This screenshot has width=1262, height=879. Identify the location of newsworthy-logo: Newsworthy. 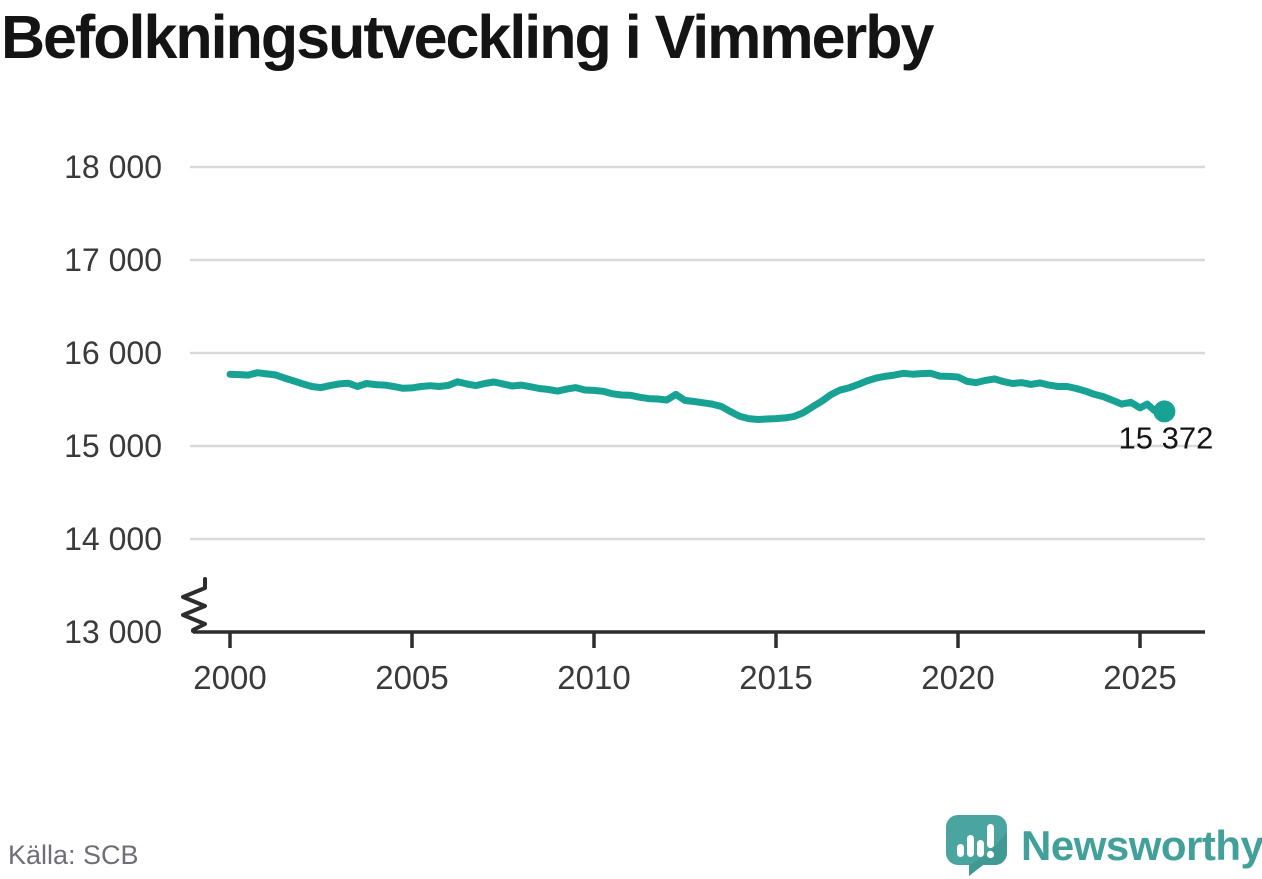
(1103, 845).